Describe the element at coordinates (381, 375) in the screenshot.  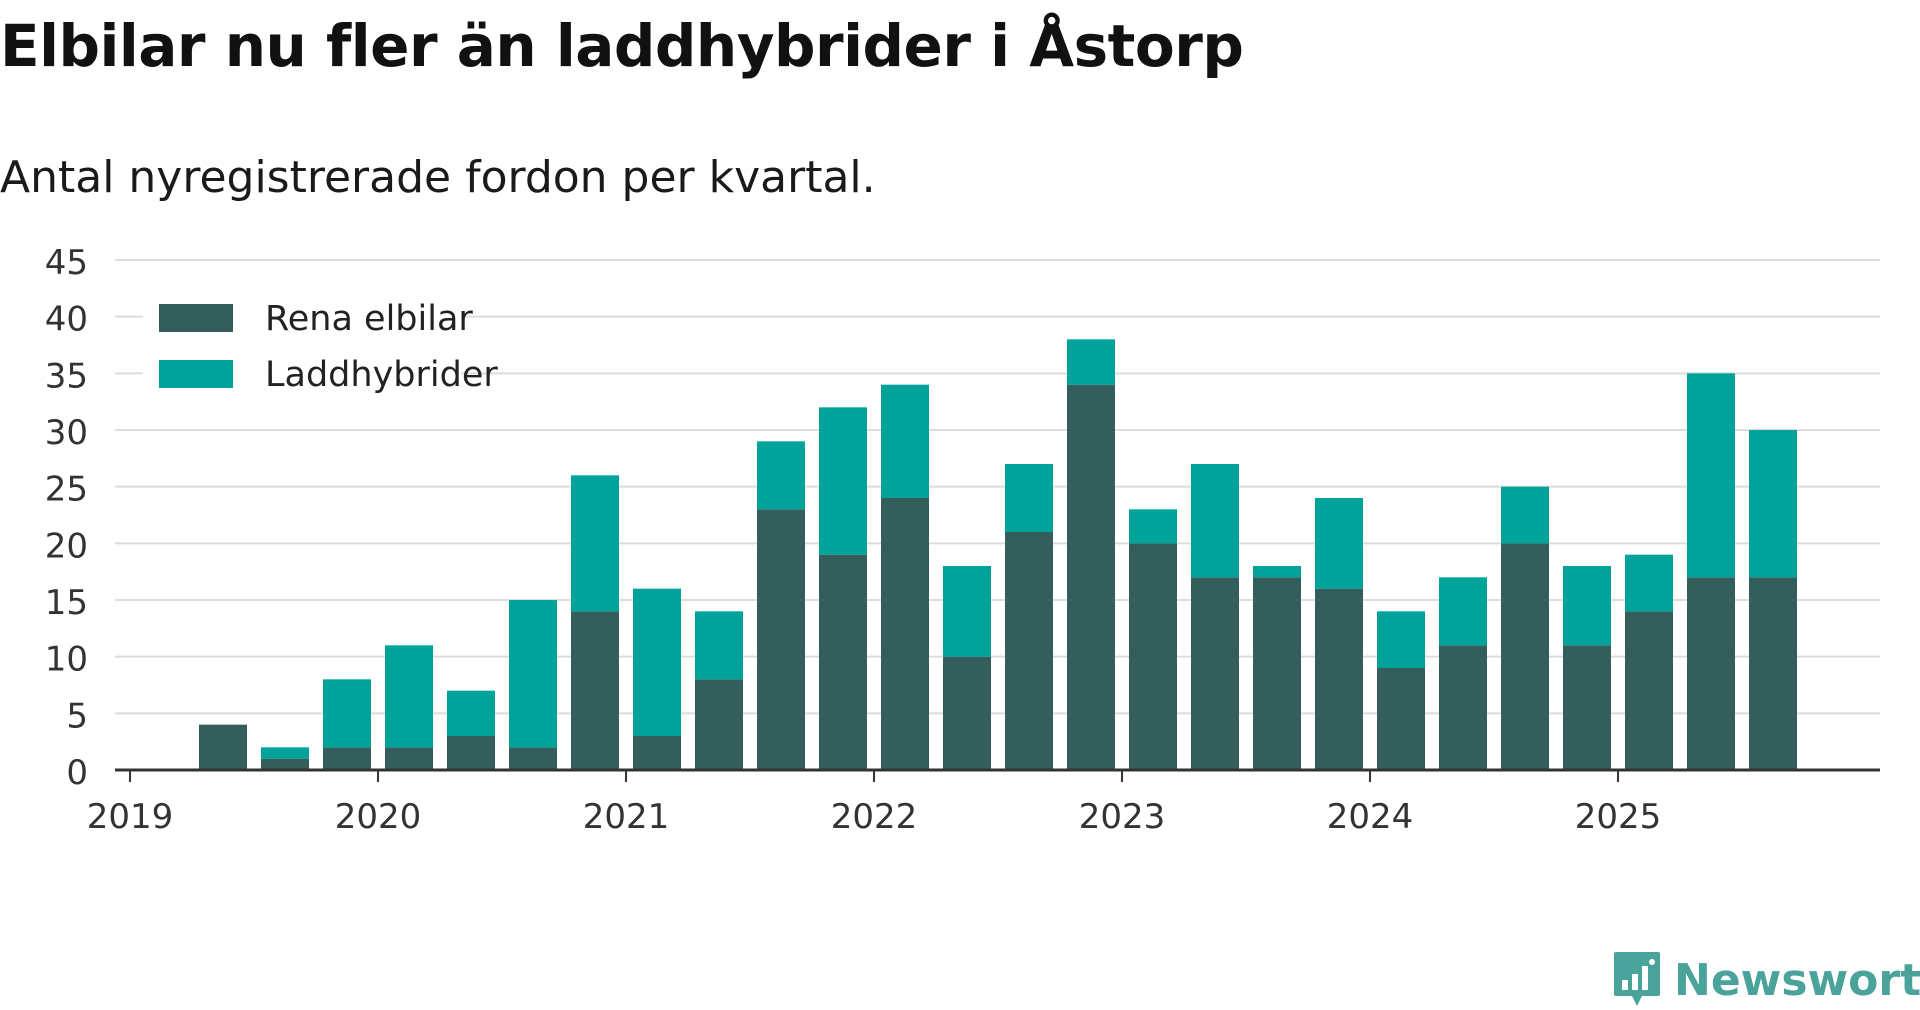
I see `legend-label: Laddhybrider` at that location.